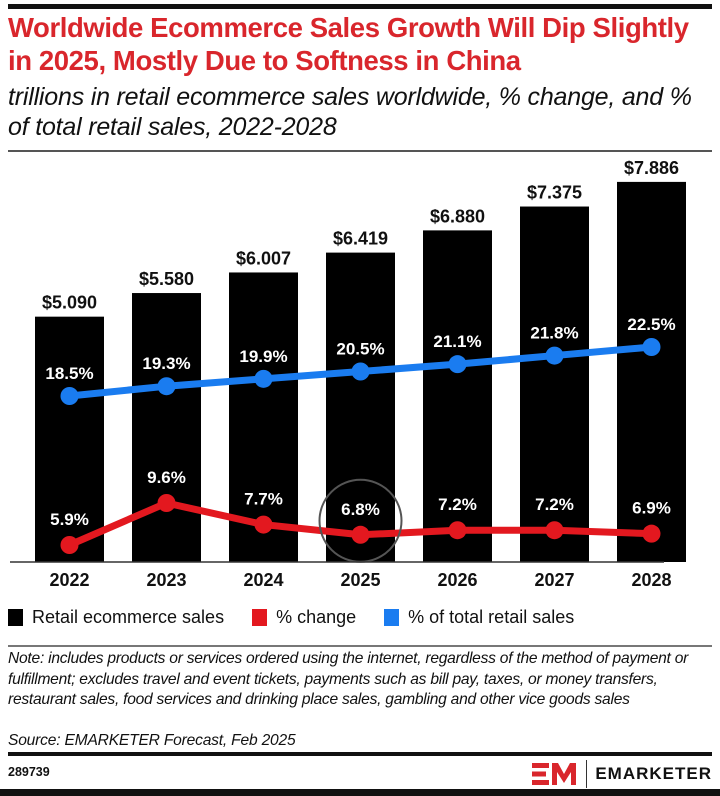 The width and height of the screenshot is (720, 796). Describe the element at coordinates (69, 545) in the screenshot. I see `pct-change-point-2022` at that location.